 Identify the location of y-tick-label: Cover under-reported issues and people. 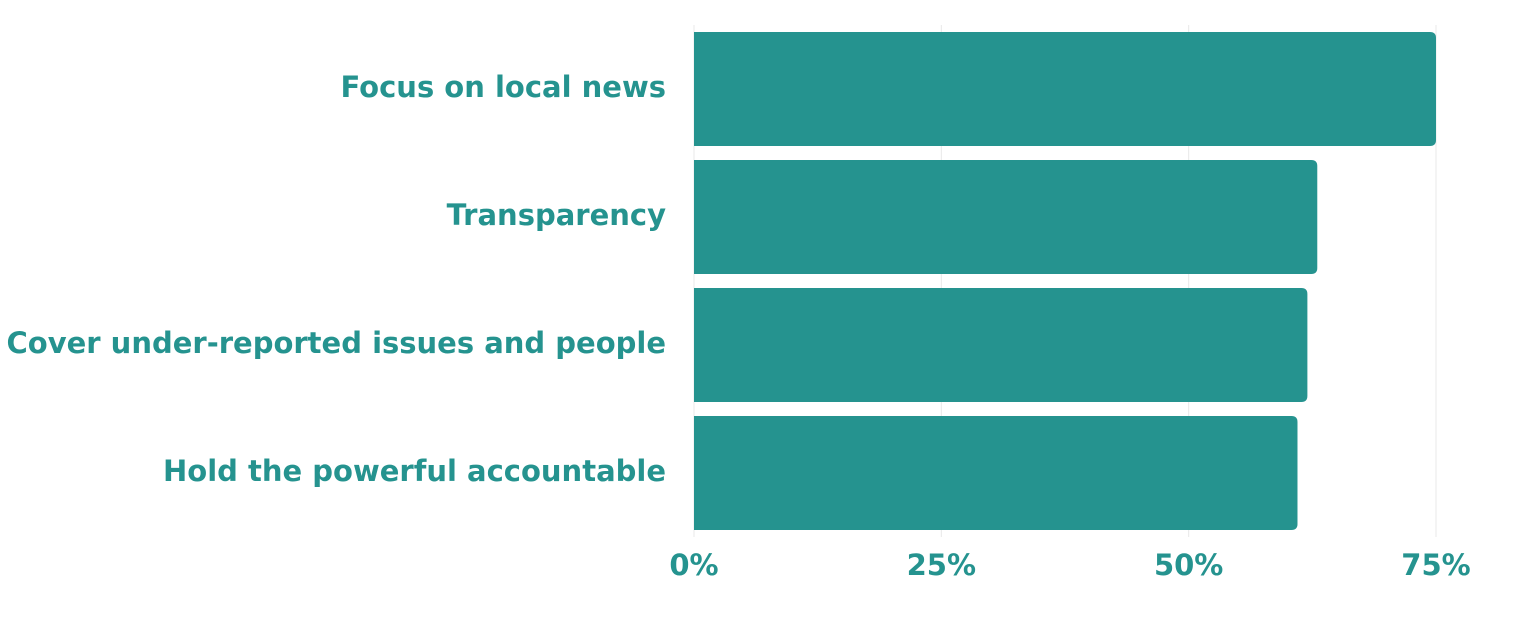
(337, 343).